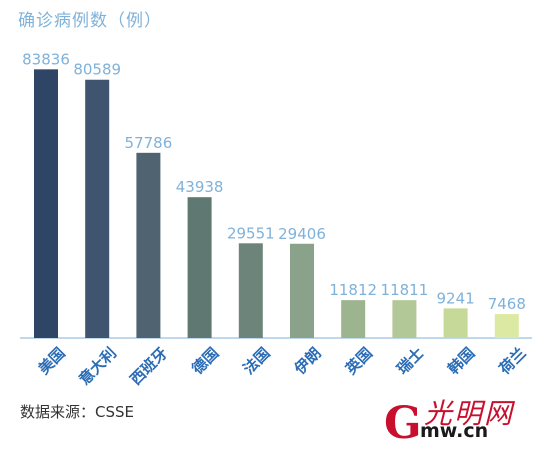 The height and width of the screenshot is (454, 554). What do you see at coordinates (77, 412) in the screenshot?
I see `data-source: 数据来源：CSSE` at bounding box center [77, 412].